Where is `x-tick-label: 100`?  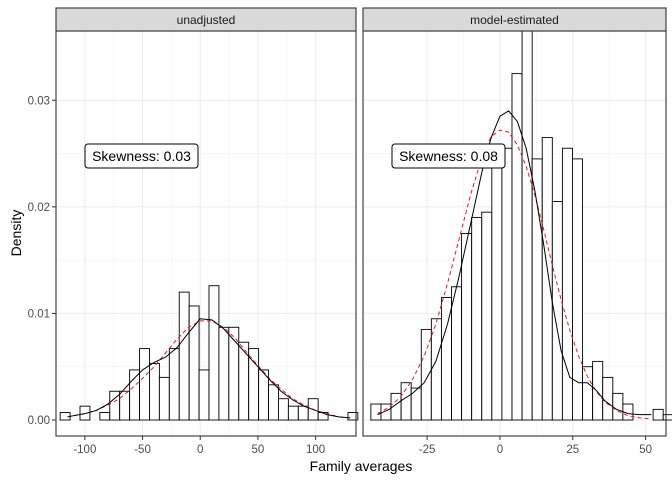
x-tick-label: 100 is located at coordinates (315, 450).